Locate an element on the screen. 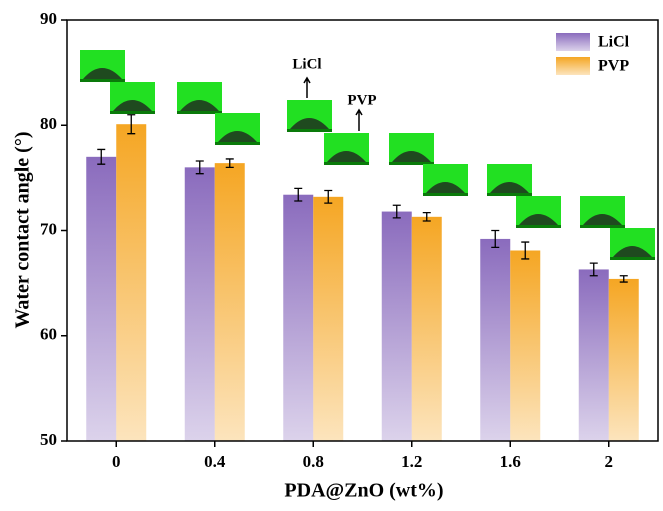  legend-label: PVP is located at coordinates (613, 66).